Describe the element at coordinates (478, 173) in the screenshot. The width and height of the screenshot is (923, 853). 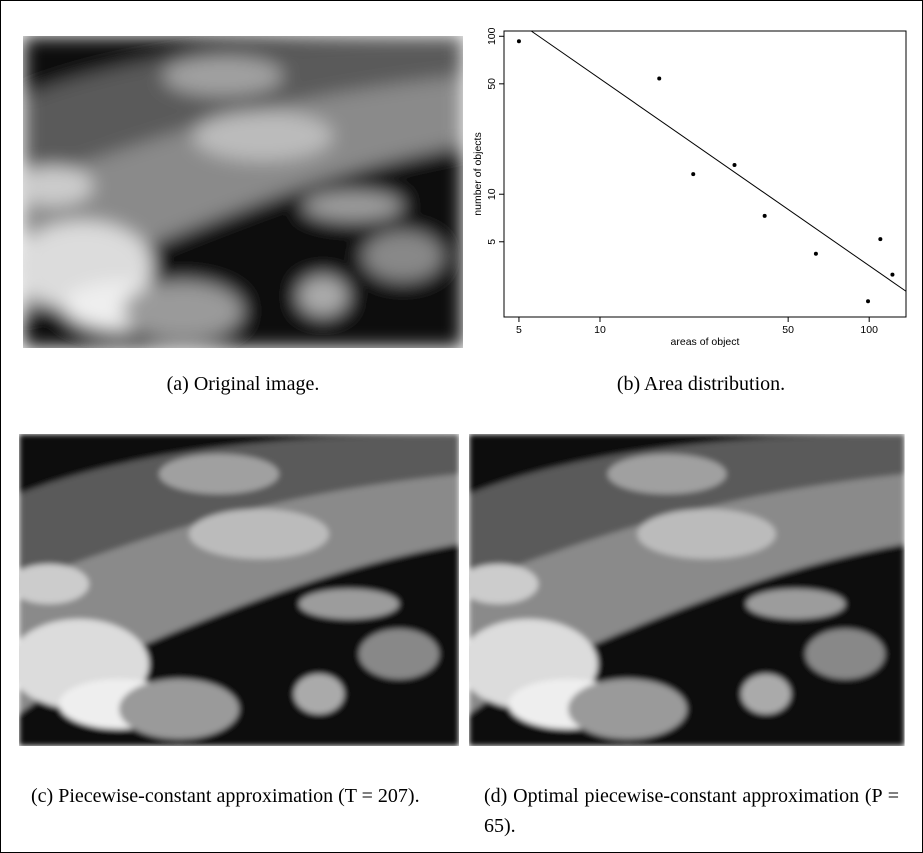
I see `y-axis-label: number of objects` at that location.